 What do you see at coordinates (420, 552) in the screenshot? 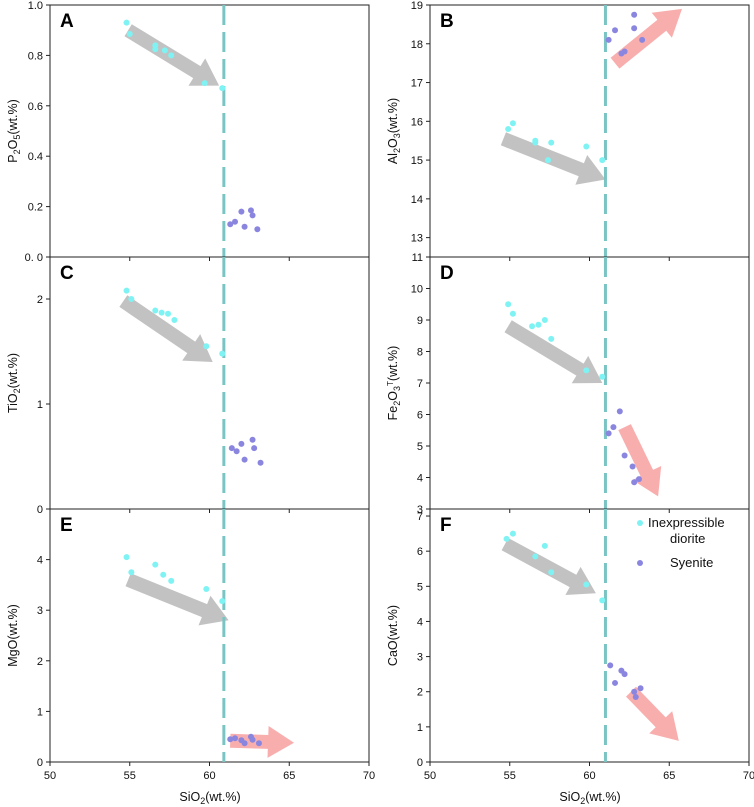
I see `panel-f-ytick-label: 6` at bounding box center [420, 552].